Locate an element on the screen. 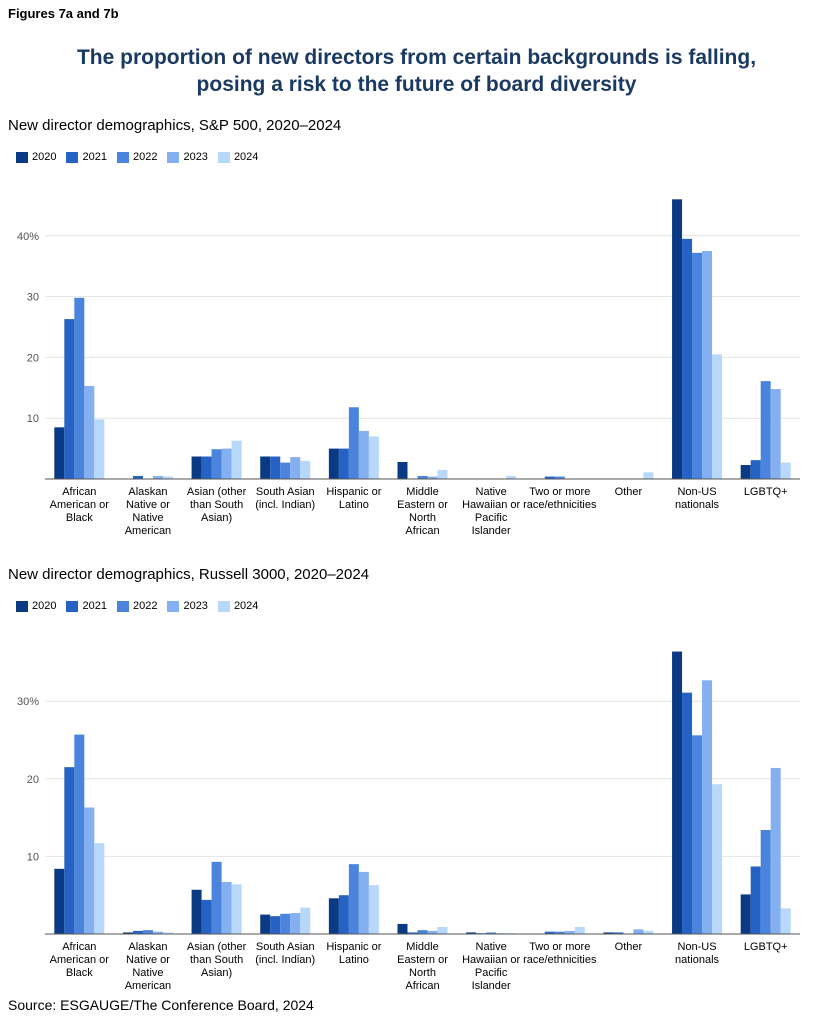 This screenshot has width=833, height=1024. category-label-line: Asian (other is located at coordinates (217, 947).